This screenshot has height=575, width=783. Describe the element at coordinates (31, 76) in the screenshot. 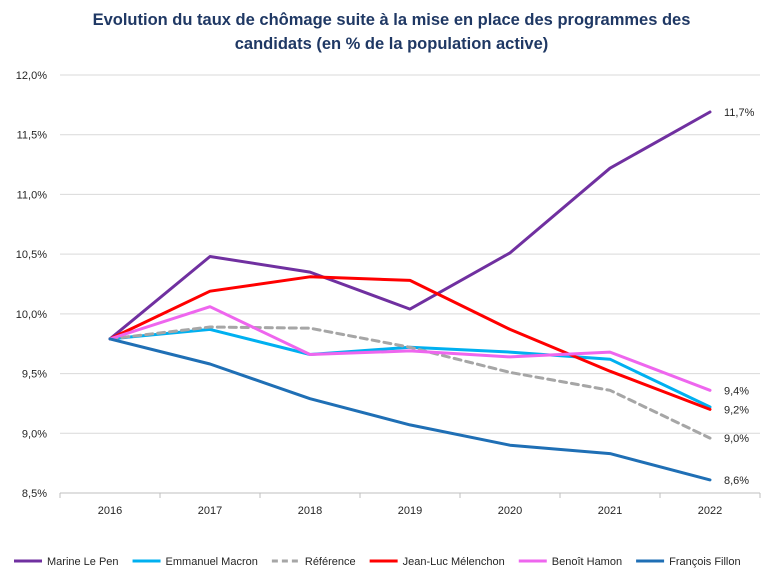

I see `y-tick-label: 12,0%` at that location.